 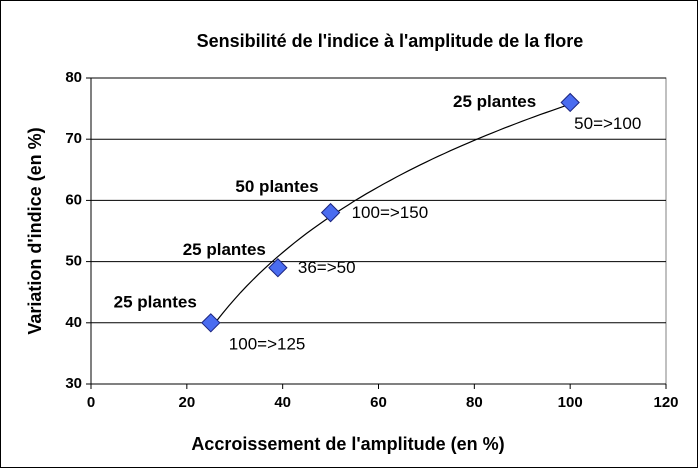 What do you see at coordinates (267, 343) in the screenshot?
I see `point-label: 100=>125` at bounding box center [267, 343].